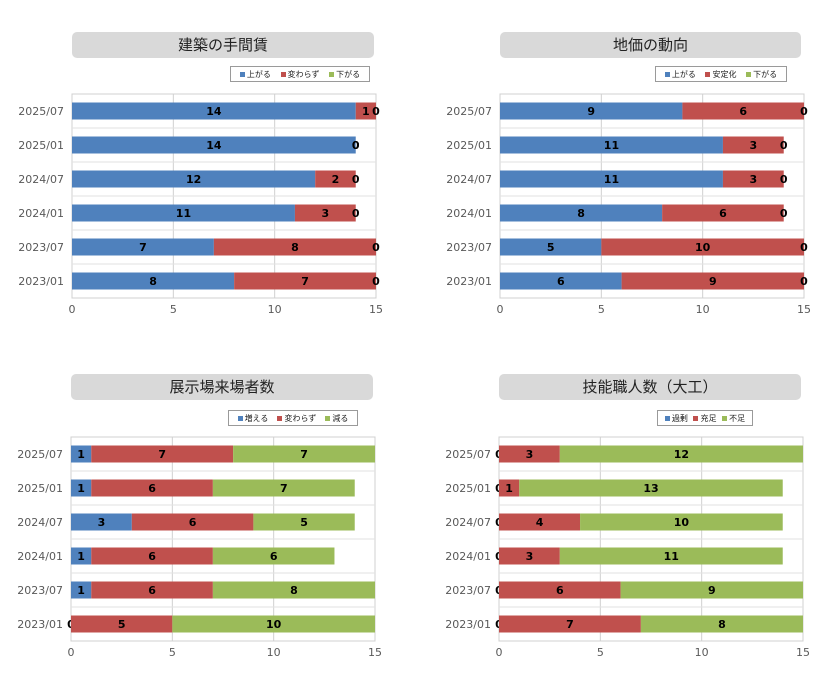 Image resolution: width=826 pixels, height=674 pixels. Describe the element at coordinates (650, 45) in the screenshot. I see `chart-title: 地価の動向` at that location.